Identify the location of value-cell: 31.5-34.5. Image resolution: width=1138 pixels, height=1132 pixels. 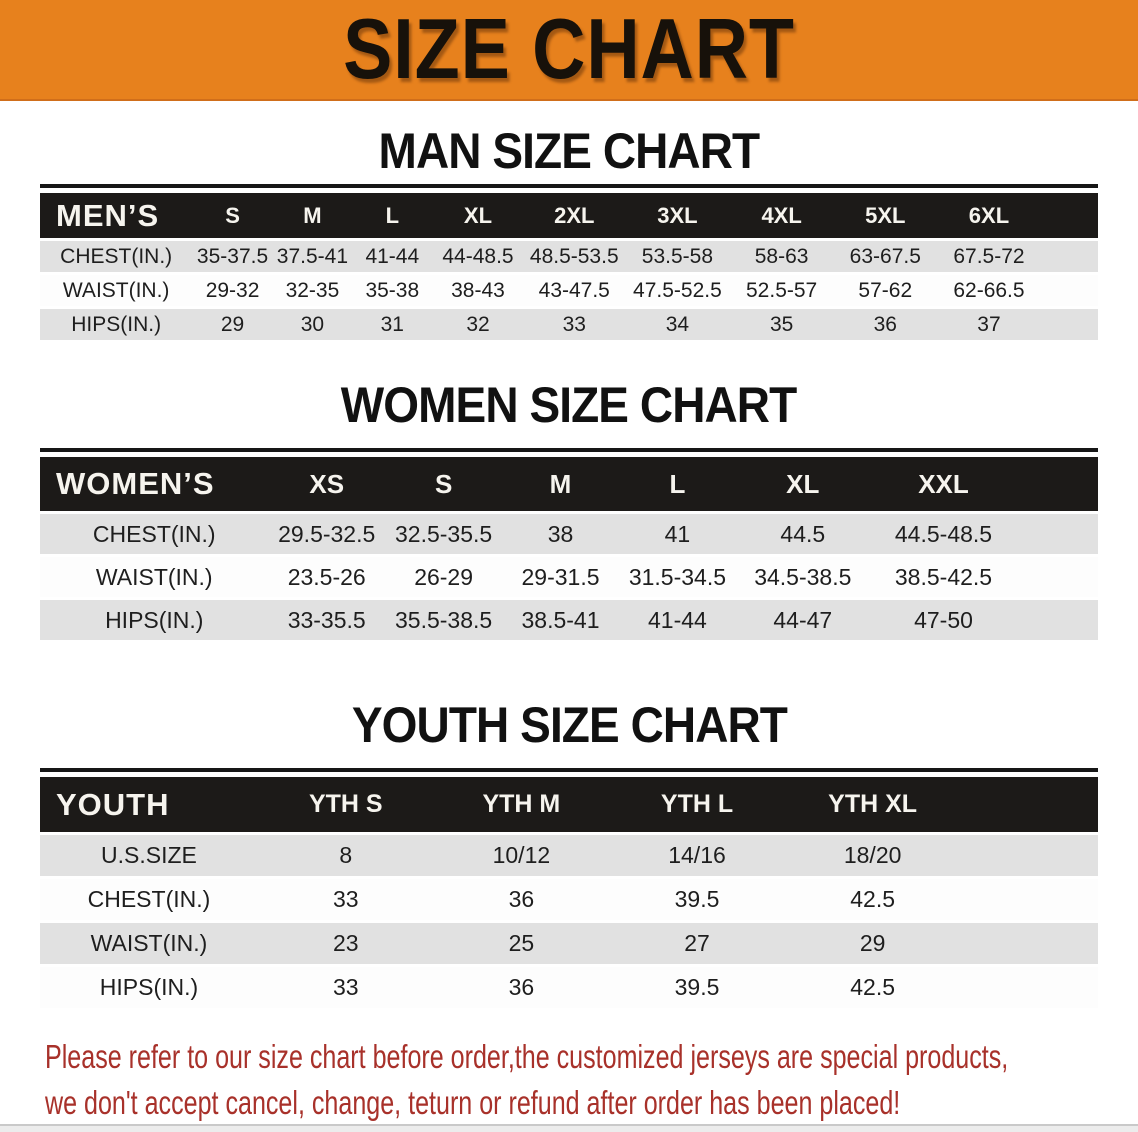
(677, 577).